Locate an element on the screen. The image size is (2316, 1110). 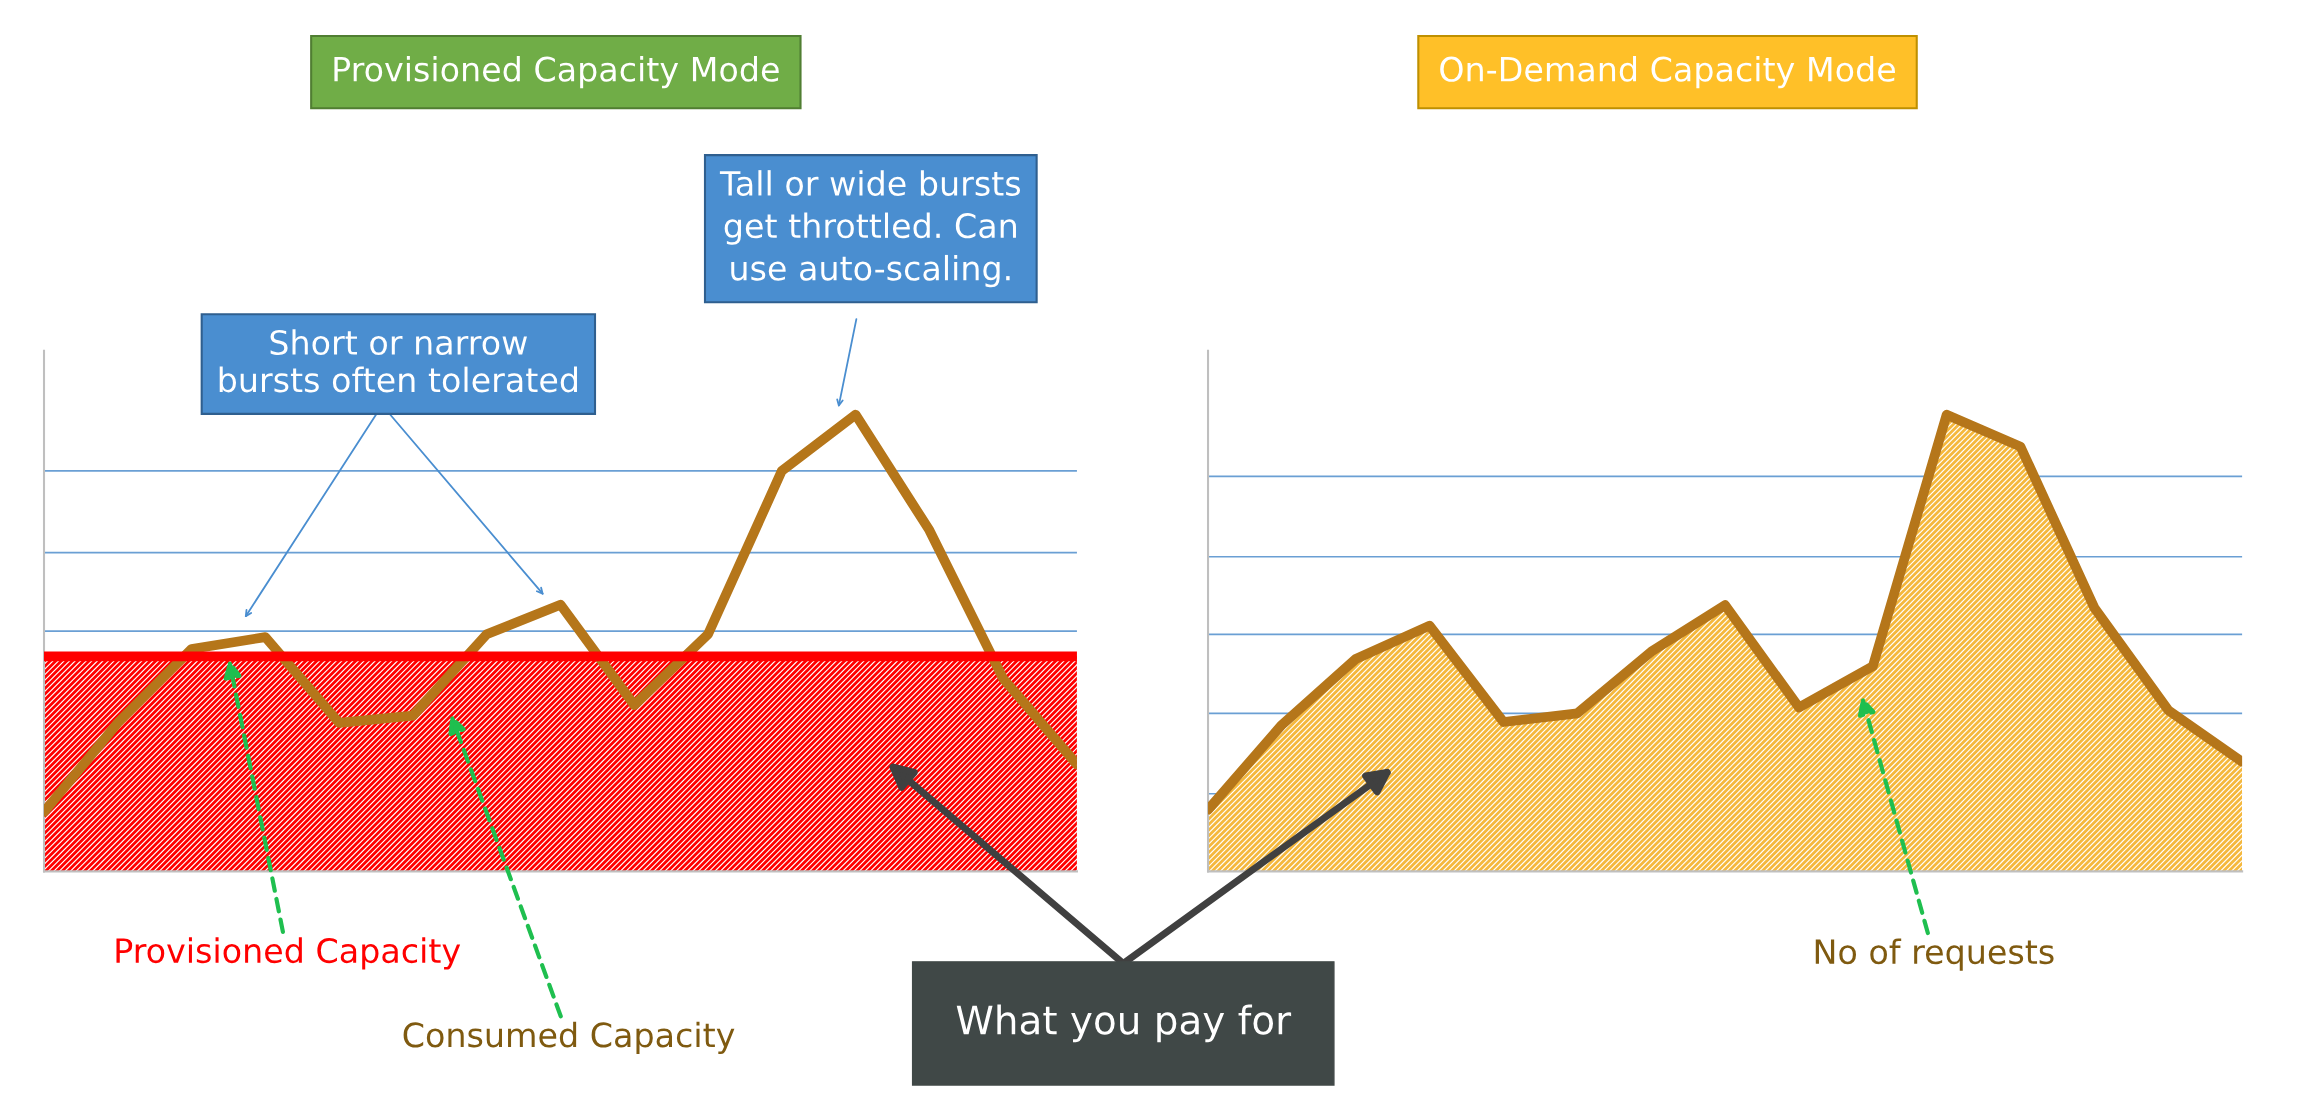
text: Short or narrow bursts often tolerated is located at coordinates (398, 361).